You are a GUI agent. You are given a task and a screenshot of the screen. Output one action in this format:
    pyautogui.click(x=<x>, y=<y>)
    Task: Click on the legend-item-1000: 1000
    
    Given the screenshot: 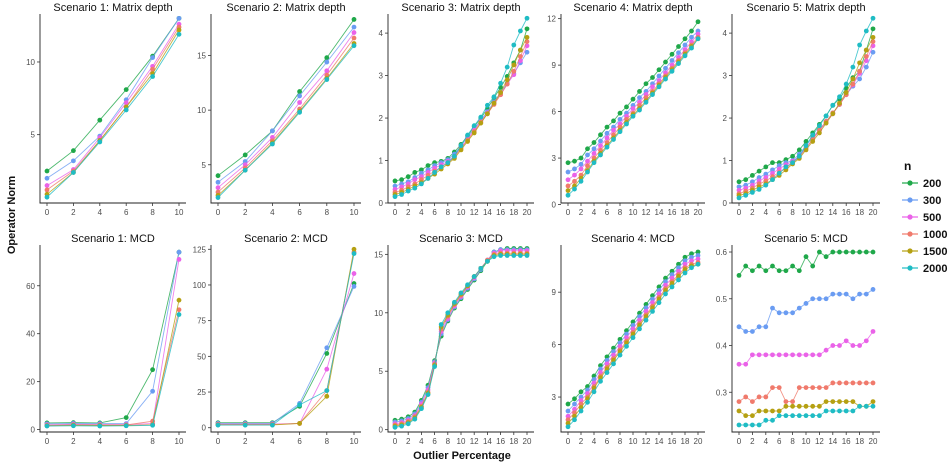 What is the action you would take?
    pyautogui.click(x=924, y=235)
    